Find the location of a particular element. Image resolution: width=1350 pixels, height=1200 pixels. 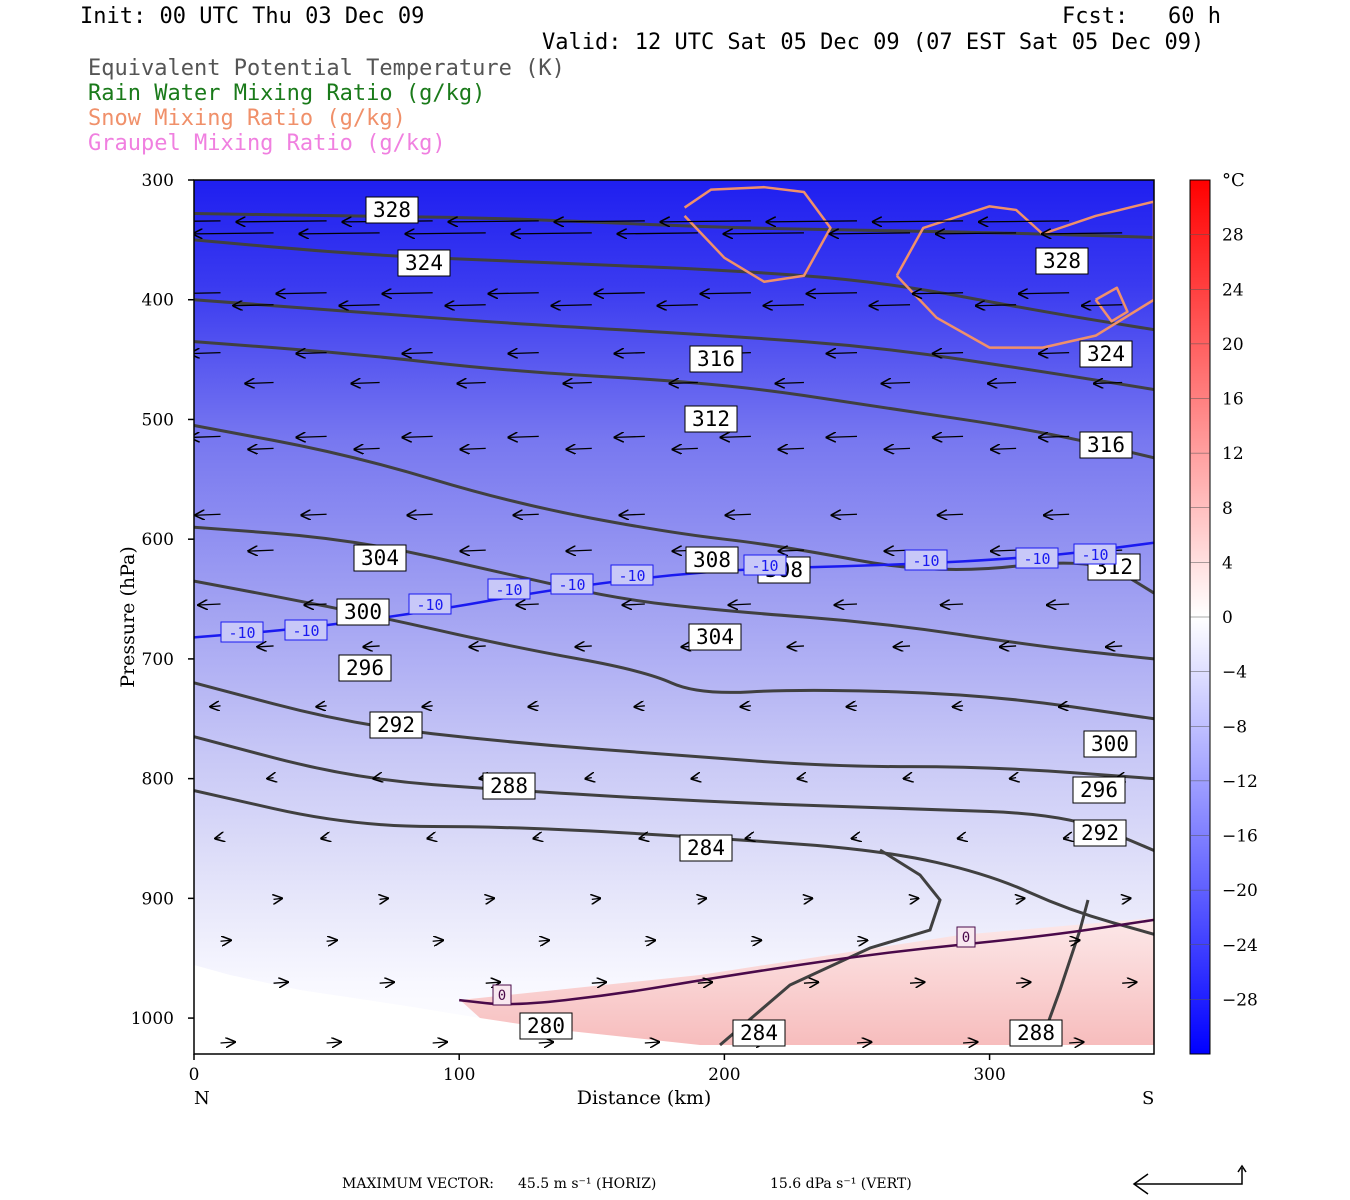

colorbar-tick-label: −24 is located at coordinates (1240, 946).